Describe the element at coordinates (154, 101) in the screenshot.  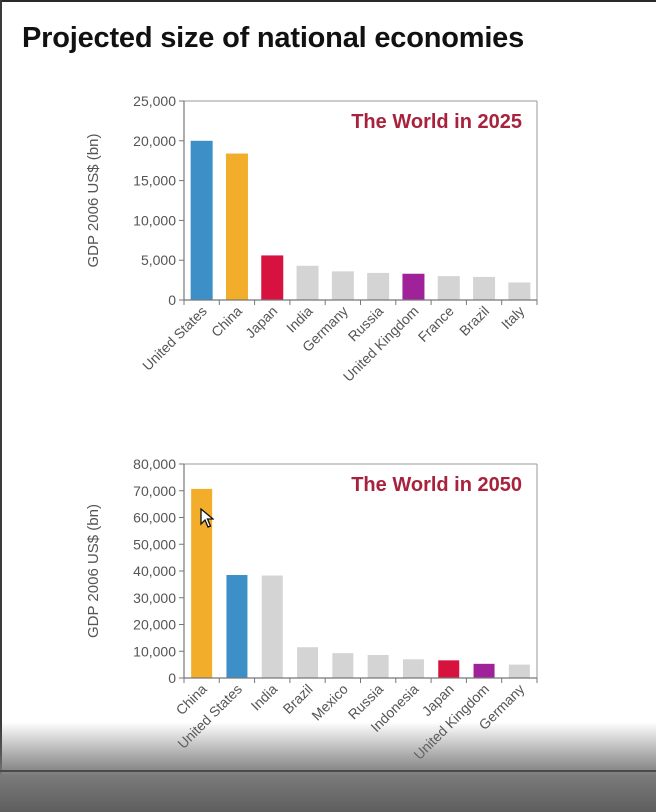
I see `y-tick-label: 25,000` at that location.